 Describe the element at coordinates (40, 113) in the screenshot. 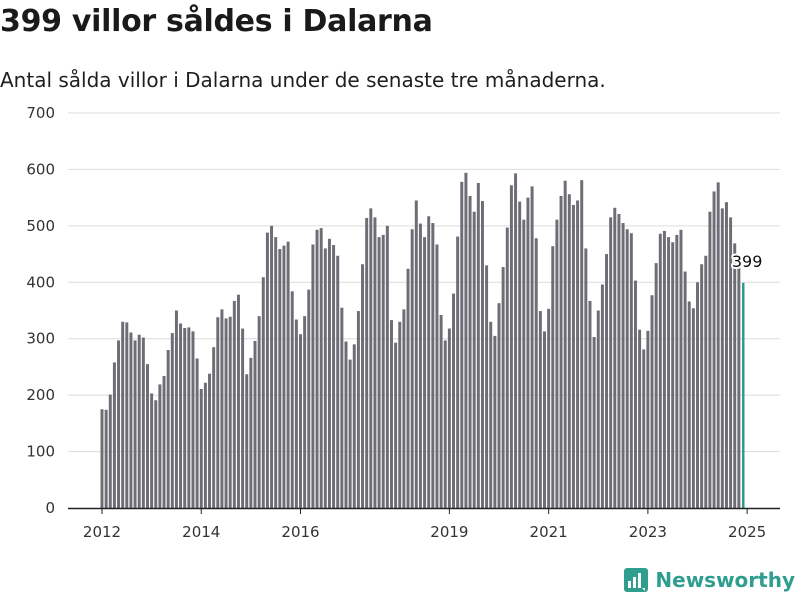

I see `y-tick-label: 700` at that location.